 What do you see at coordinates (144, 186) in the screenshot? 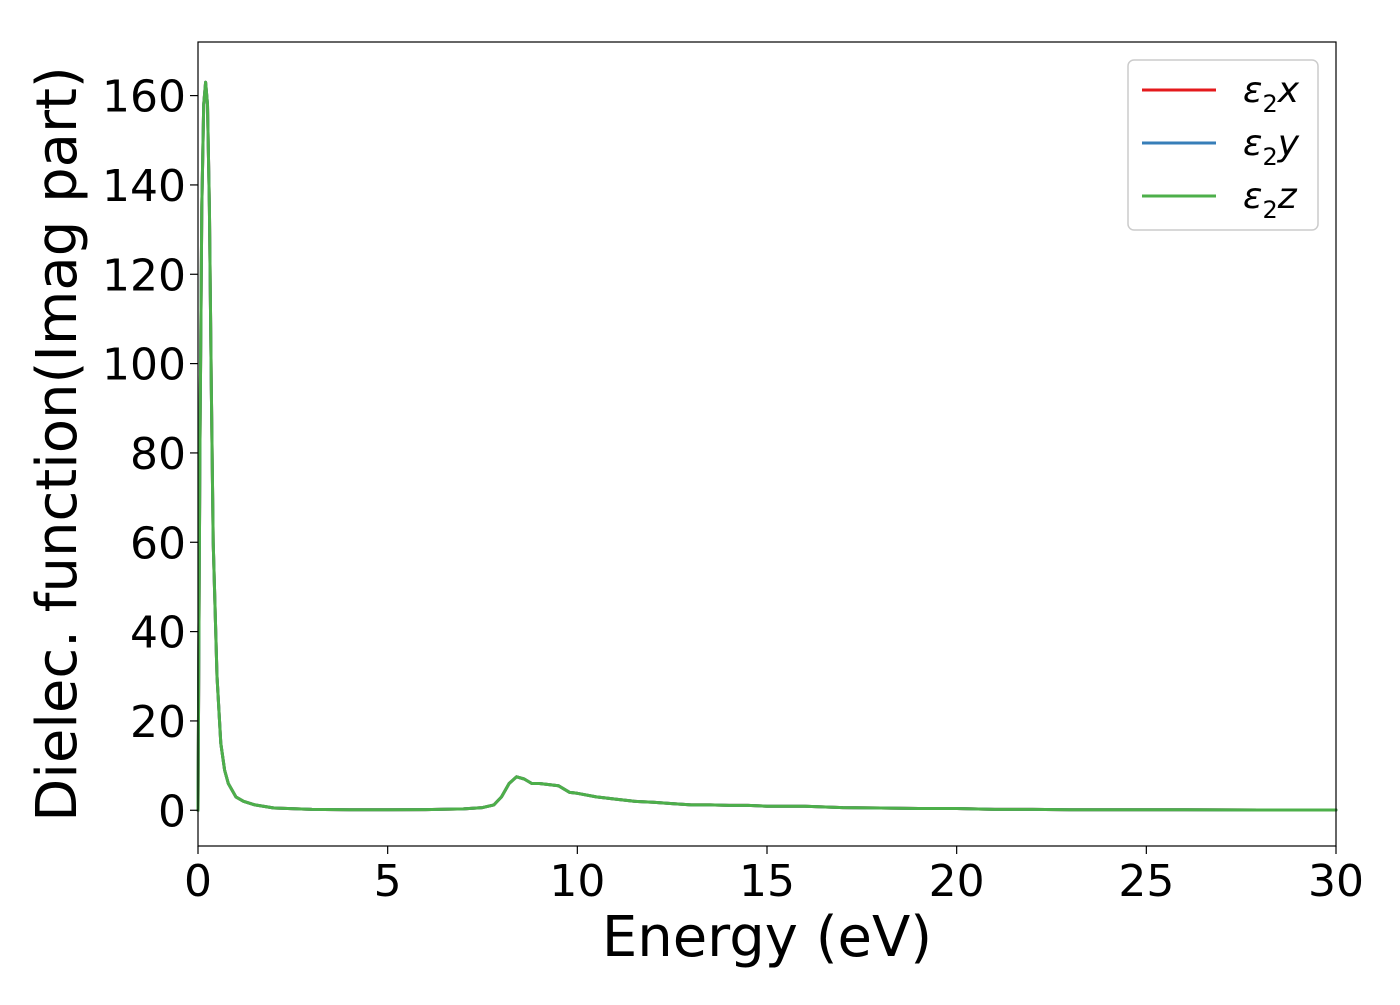
I see `y-tick-label: 140` at bounding box center [144, 186].